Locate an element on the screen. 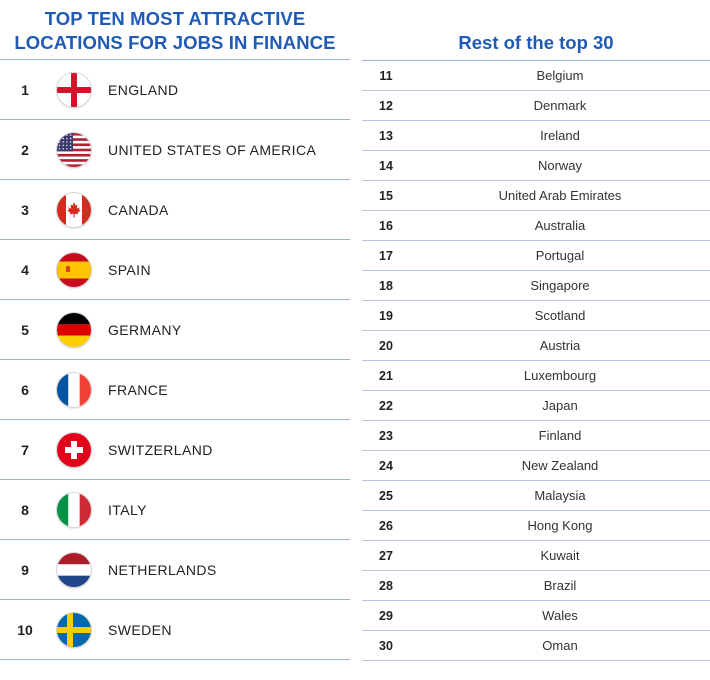  rank-number: 5 is located at coordinates (25, 330).